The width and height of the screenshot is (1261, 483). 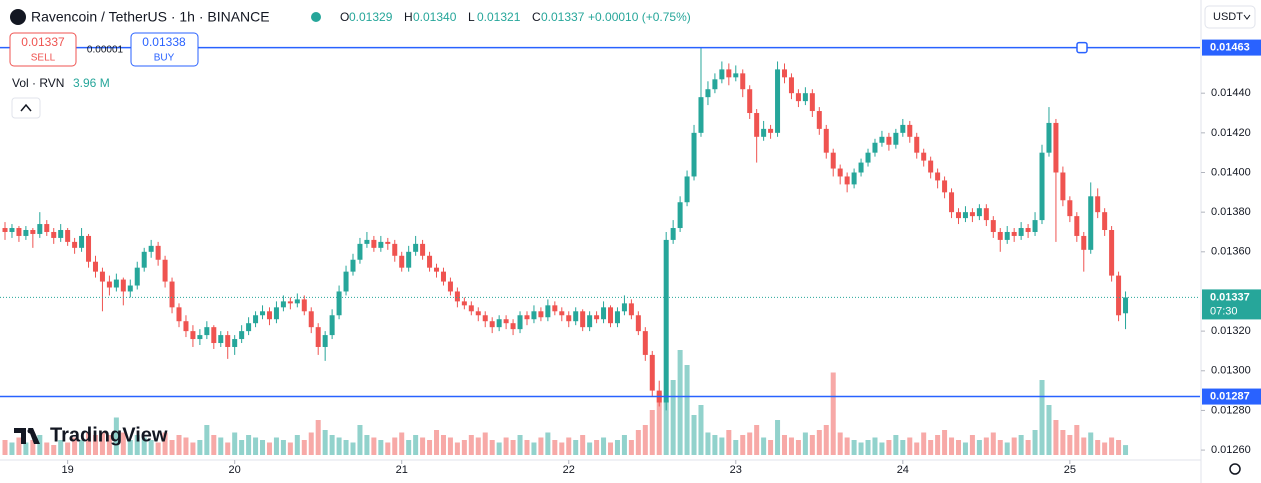 What do you see at coordinates (105, 50) in the screenshot?
I see `spread: 0.00001` at bounding box center [105, 50].